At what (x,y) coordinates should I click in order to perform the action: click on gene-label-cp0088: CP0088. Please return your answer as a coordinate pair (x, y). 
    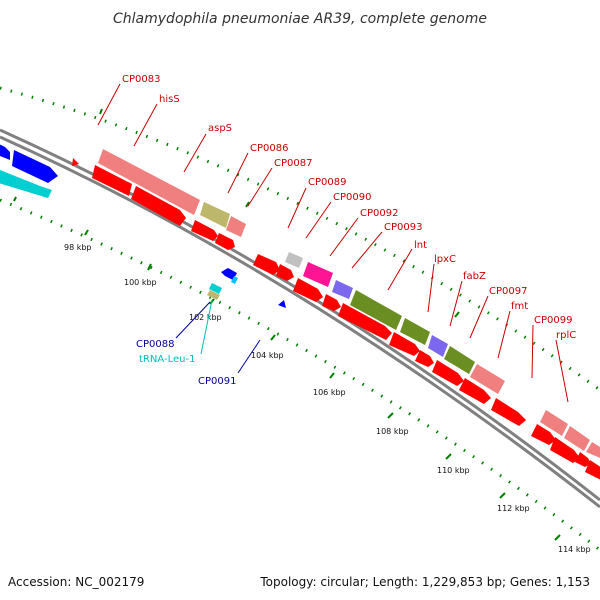
    Looking at the image, I should click on (155, 344).